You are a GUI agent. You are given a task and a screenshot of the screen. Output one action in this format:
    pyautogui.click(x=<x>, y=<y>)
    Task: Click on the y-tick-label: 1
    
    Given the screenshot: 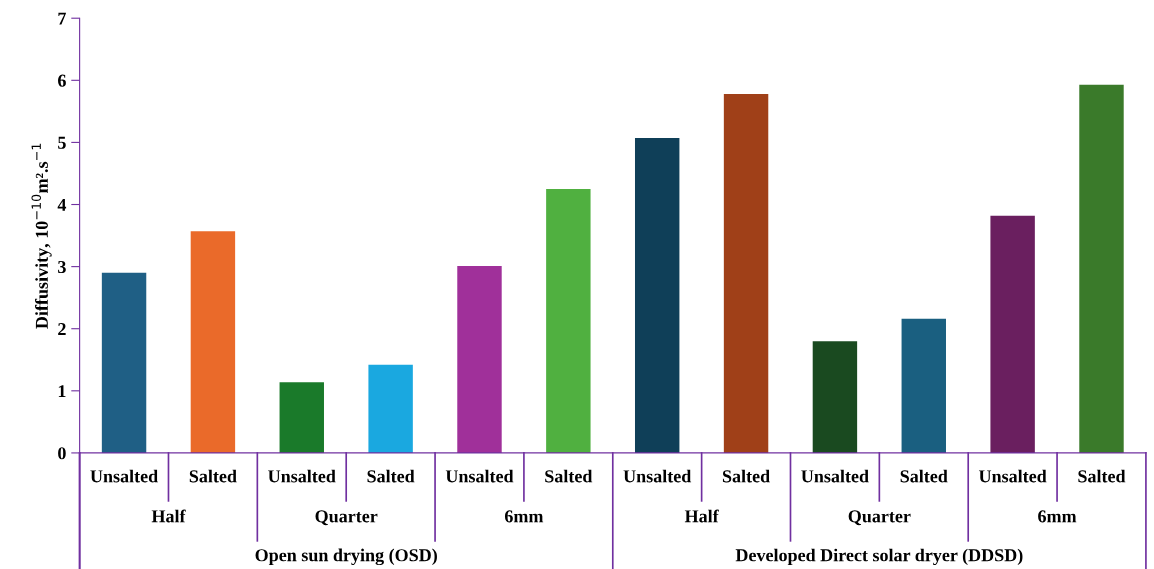 What is the action you would take?
    pyautogui.click(x=62, y=391)
    